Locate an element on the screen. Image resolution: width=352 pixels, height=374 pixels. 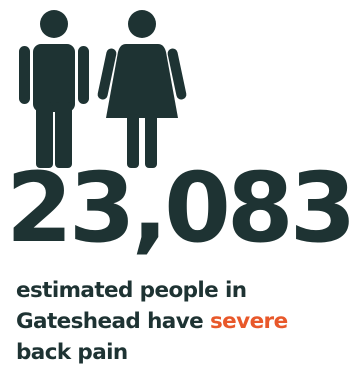
caption-line-1: estimated people in is located at coordinates (131, 290).